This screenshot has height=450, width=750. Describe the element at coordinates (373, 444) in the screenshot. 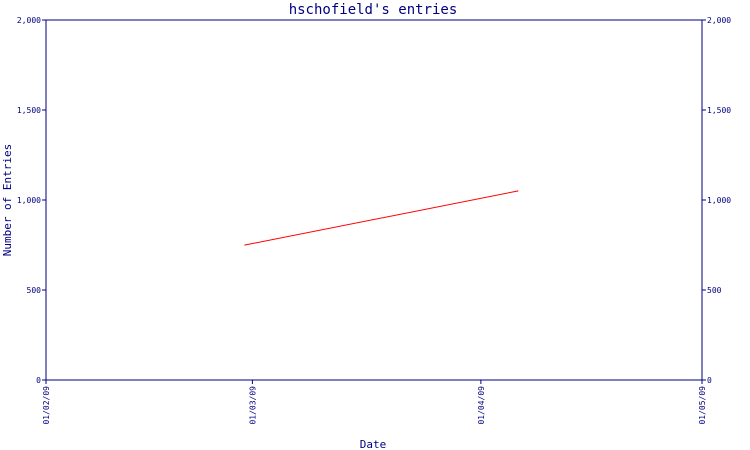

I see `x-axis-label: Date` at that location.